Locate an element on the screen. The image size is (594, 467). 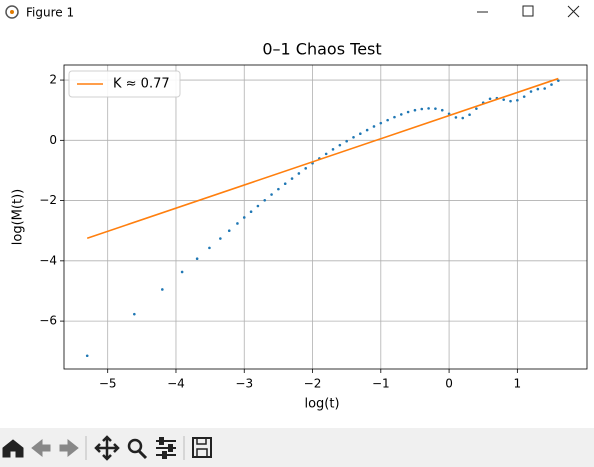
pan-button is located at coordinates (107, 448).